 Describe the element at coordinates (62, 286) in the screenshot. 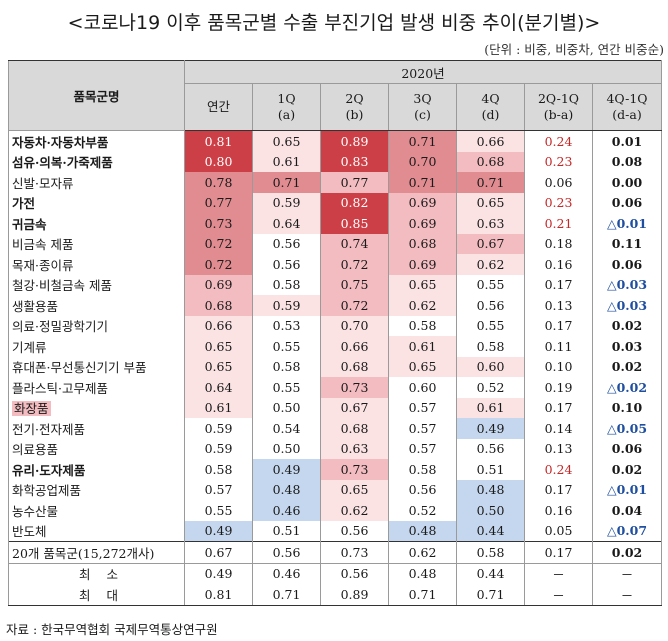

I see `item-name: 철강·비철금속 제품` at that location.